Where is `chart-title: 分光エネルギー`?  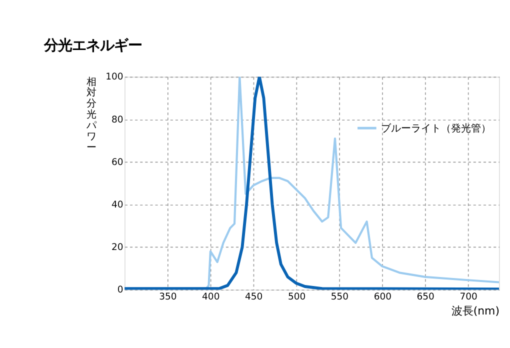 chart-title: 分光エネルギー is located at coordinates (92, 46).